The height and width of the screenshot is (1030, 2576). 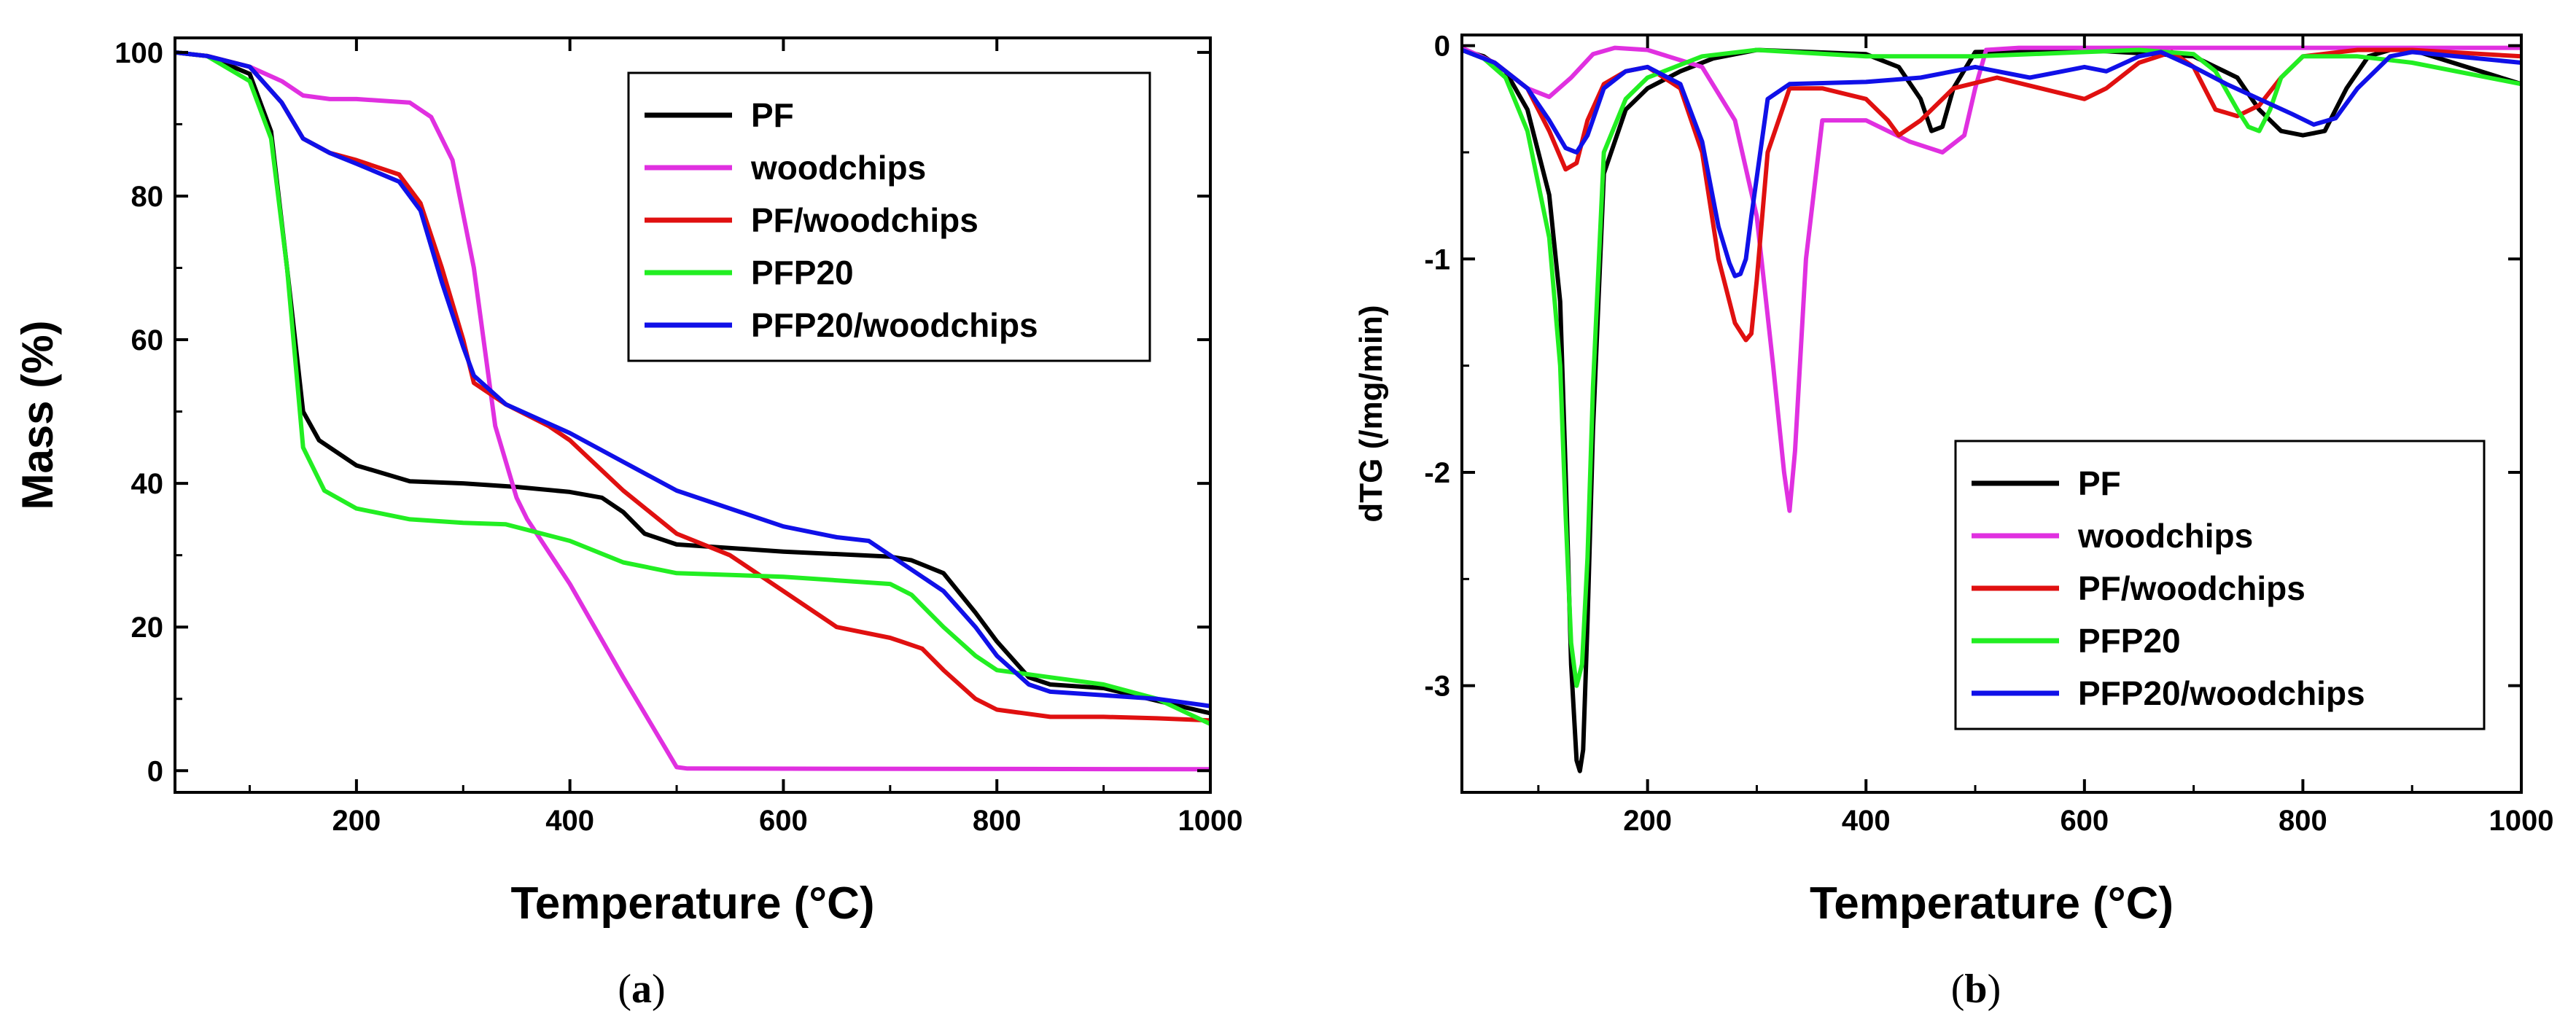 I want to click on panel-caption: (a), so click(x=641, y=989).